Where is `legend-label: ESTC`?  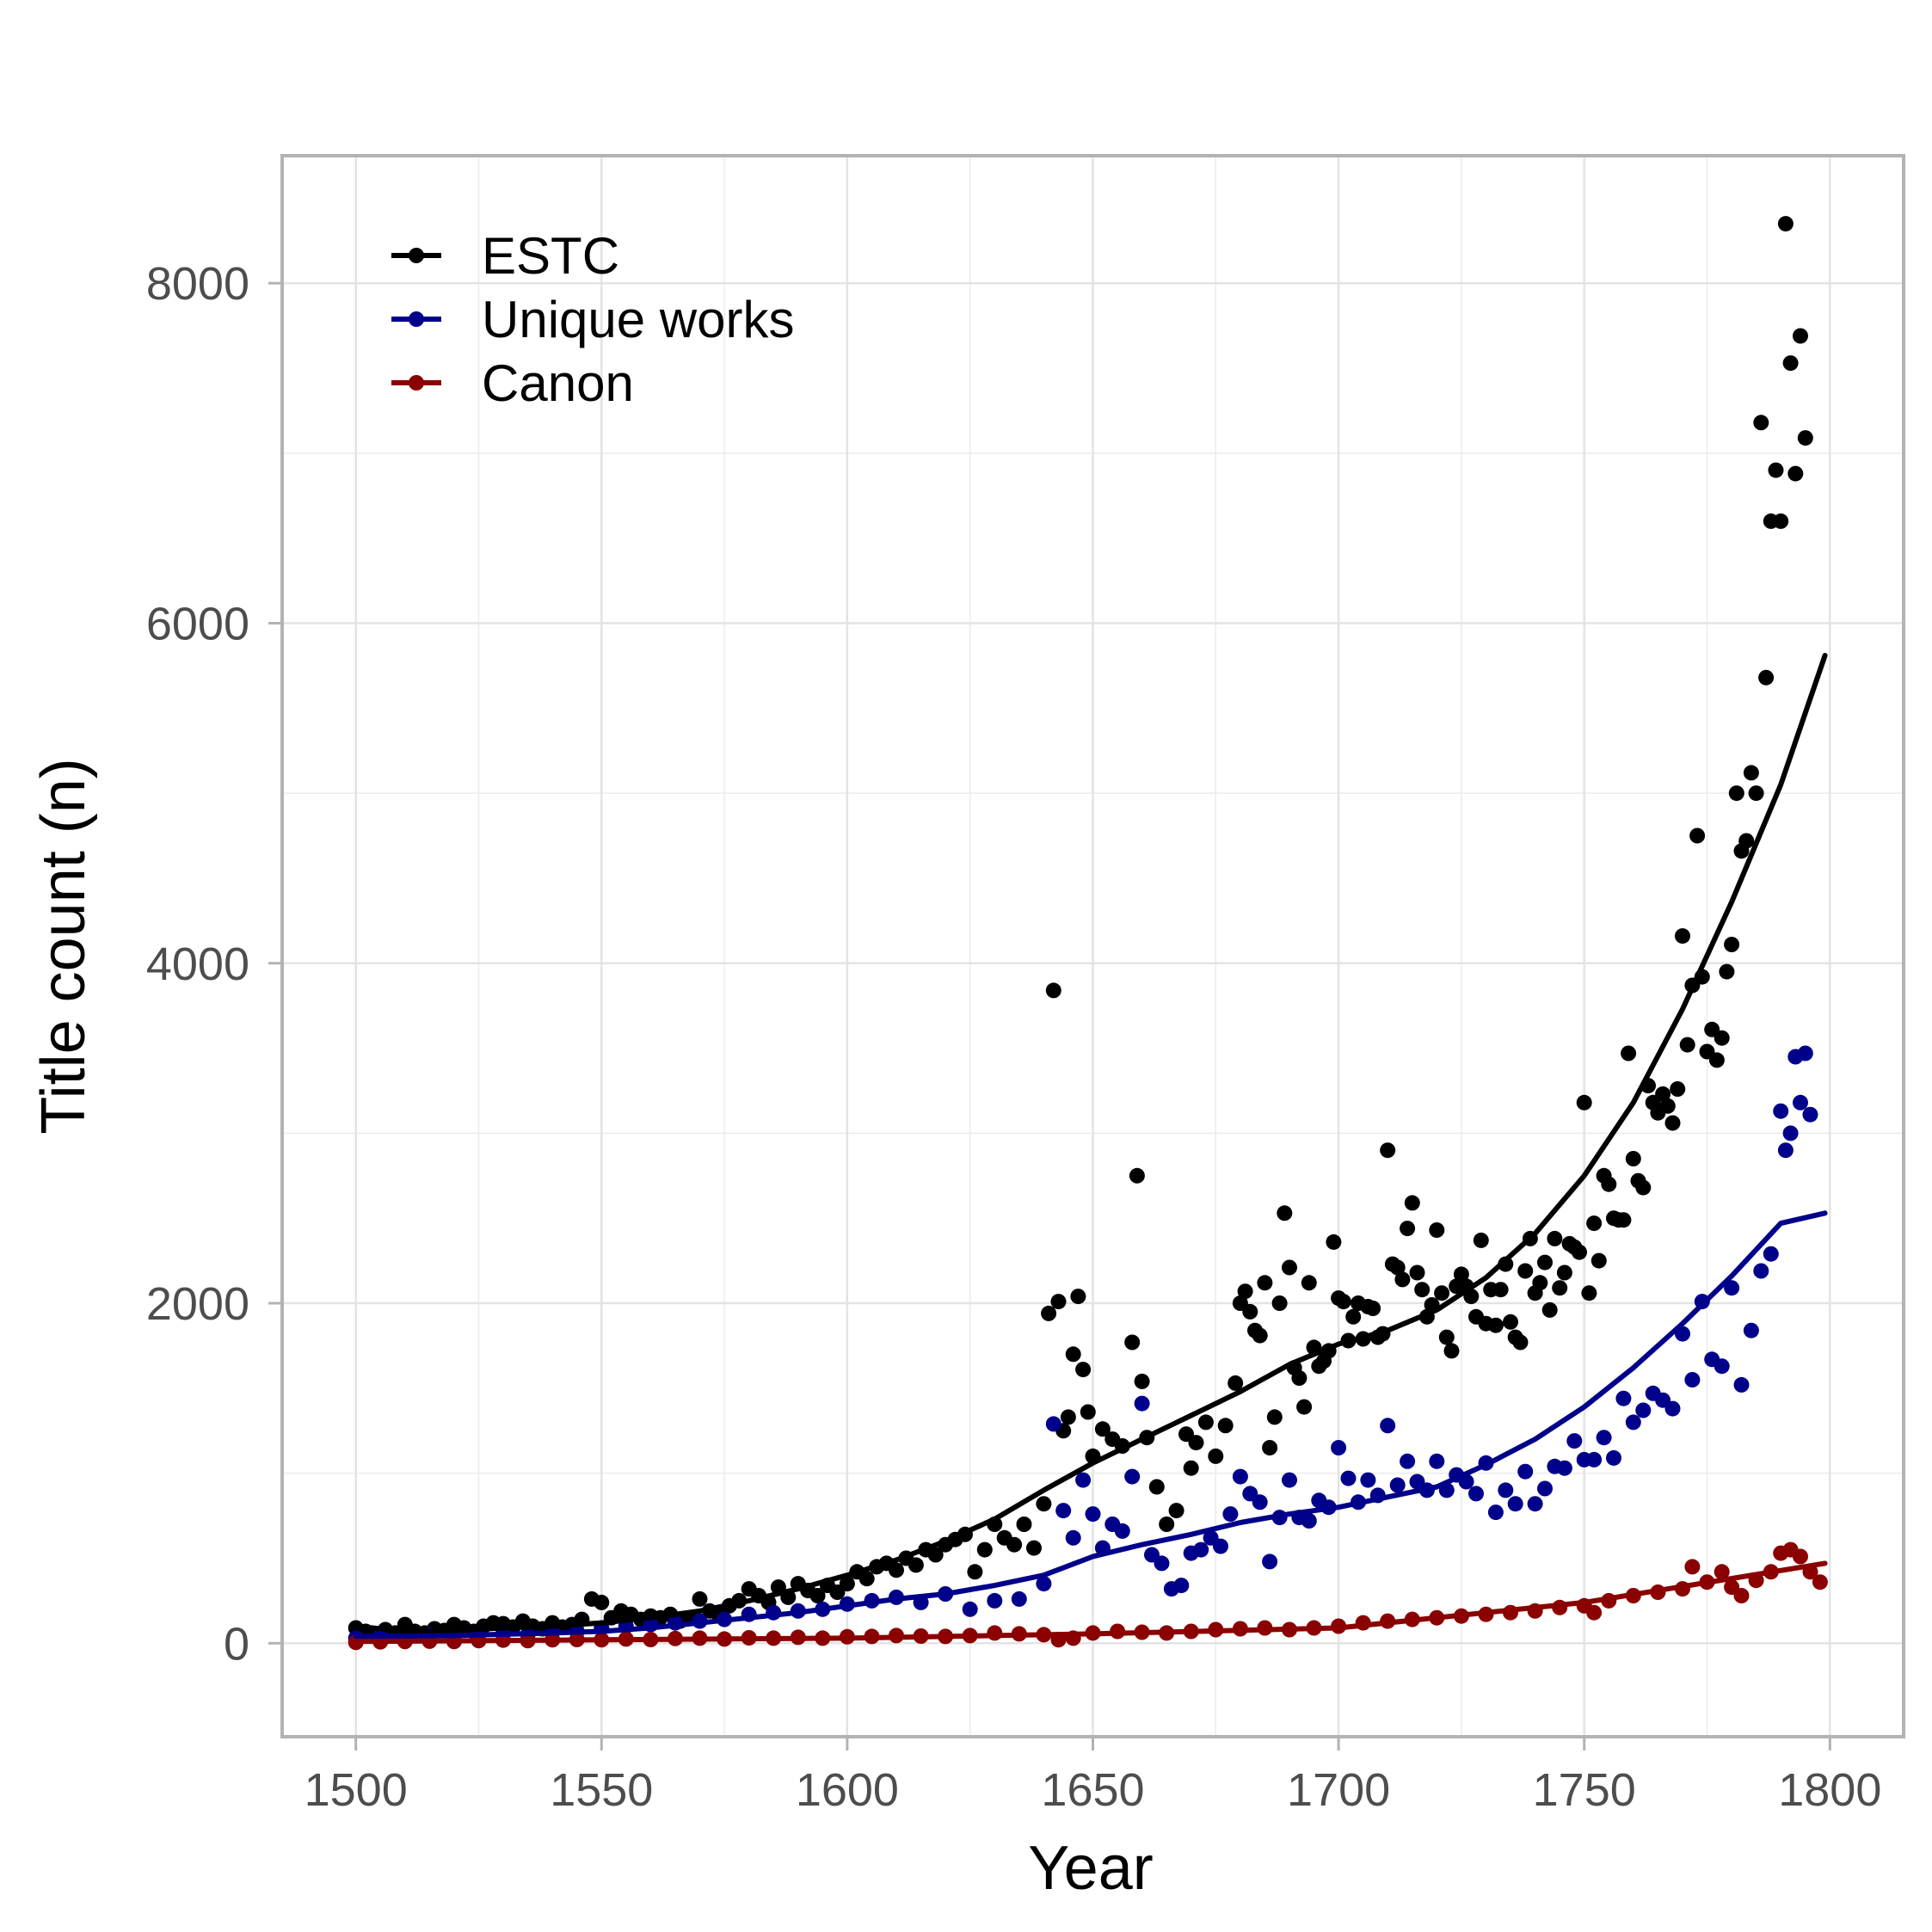
legend-label: ESTC is located at coordinates (550, 256).